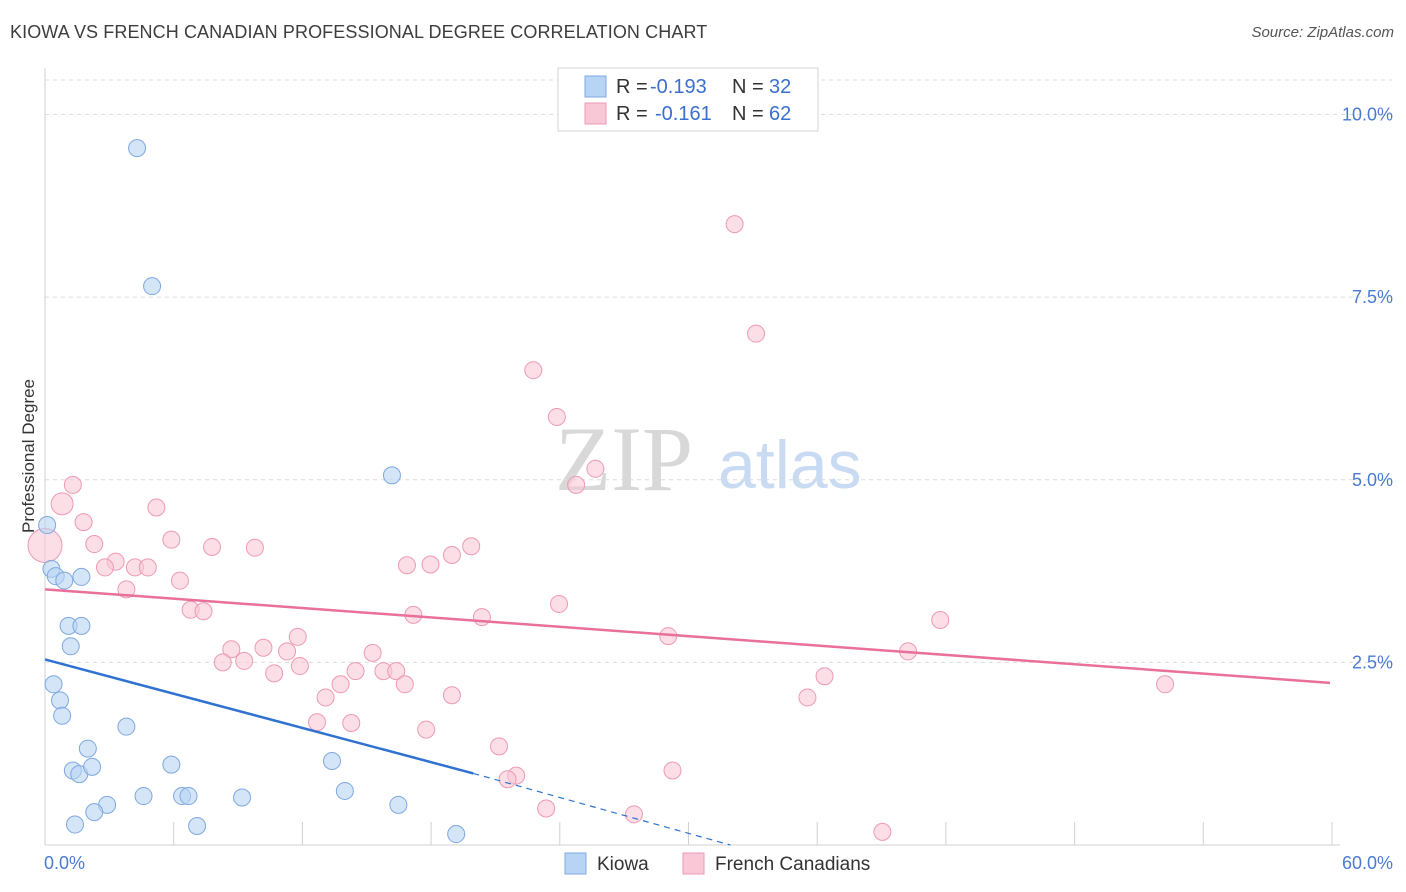 The image size is (1406, 892). Describe the element at coordinates (1367, 115) in the screenshot. I see `y-tick-label-3: 10.0%` at that location.